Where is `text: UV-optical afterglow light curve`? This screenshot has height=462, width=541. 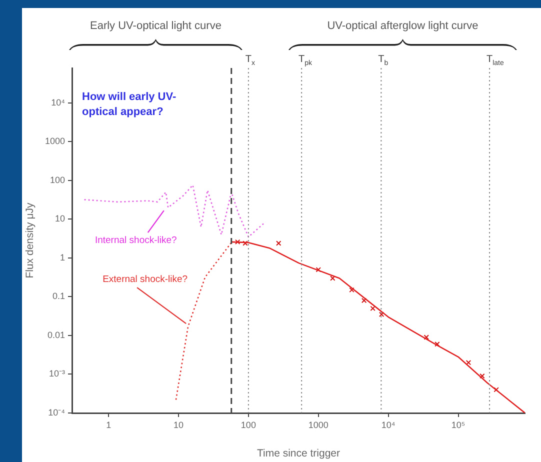
text: UV-optical afterglow light curve is located at coordinates (402, 26).